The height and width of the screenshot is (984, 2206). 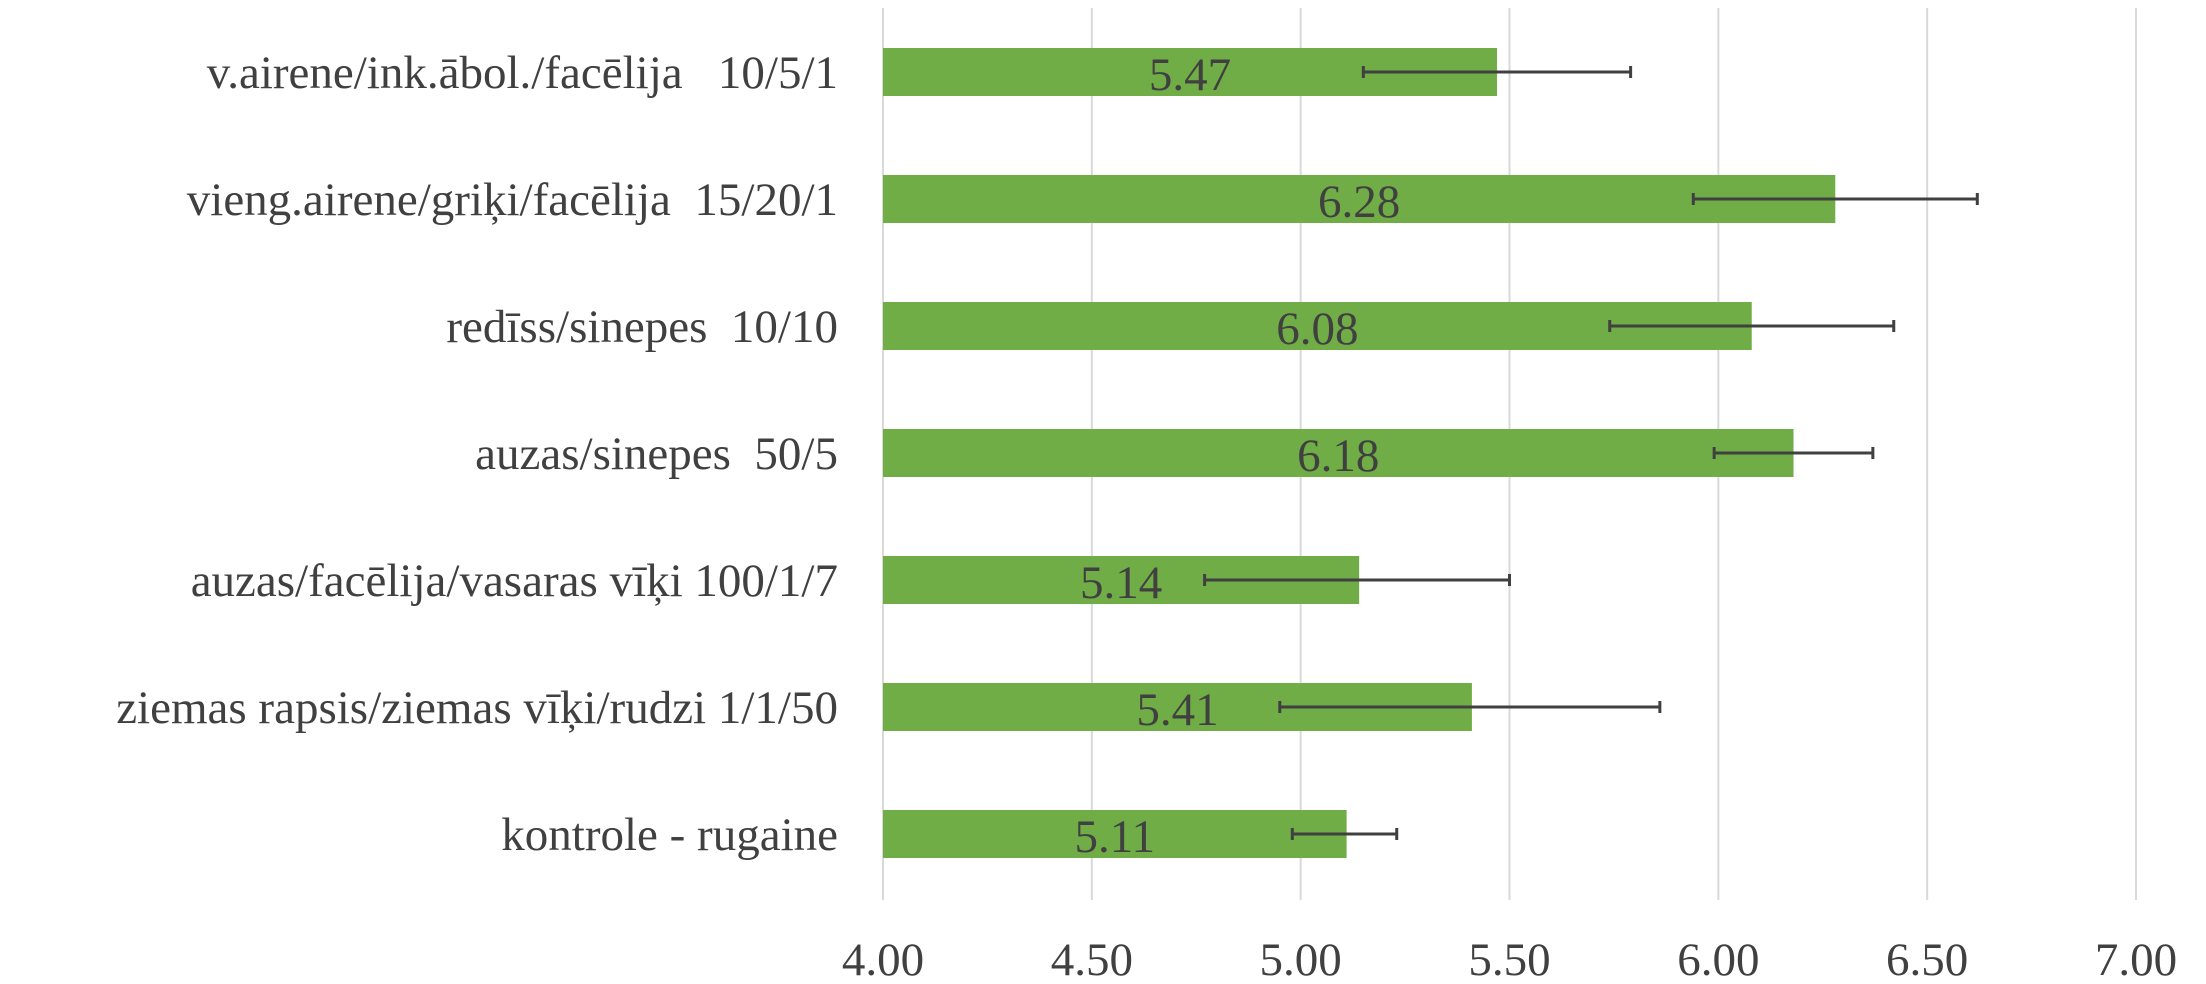 What do you see at coordinates (1121, 583) in the screenshot?
I see `data-label: 5.14` at bounding box center [1121, 583].